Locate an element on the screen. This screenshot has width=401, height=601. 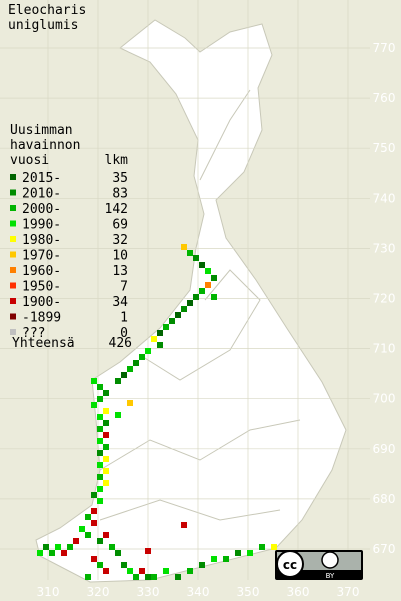
cc-text: cc is located at coordinates (290, 565).